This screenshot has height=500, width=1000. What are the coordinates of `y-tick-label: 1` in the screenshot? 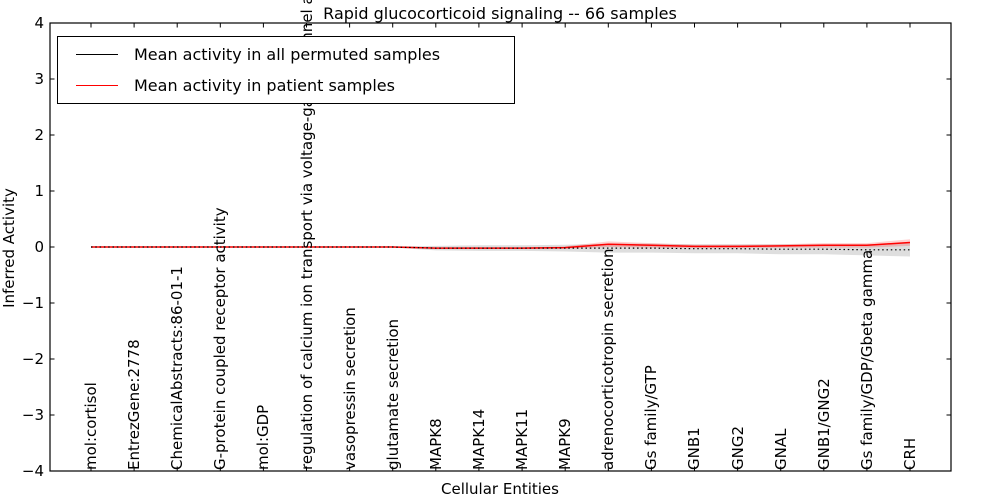 It's located at (39, 191).